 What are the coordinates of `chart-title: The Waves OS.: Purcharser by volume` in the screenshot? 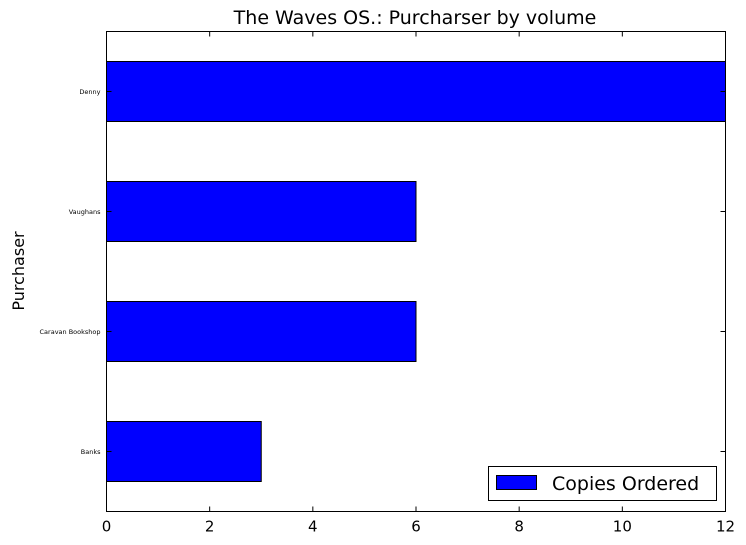 It's located at (415, 18).